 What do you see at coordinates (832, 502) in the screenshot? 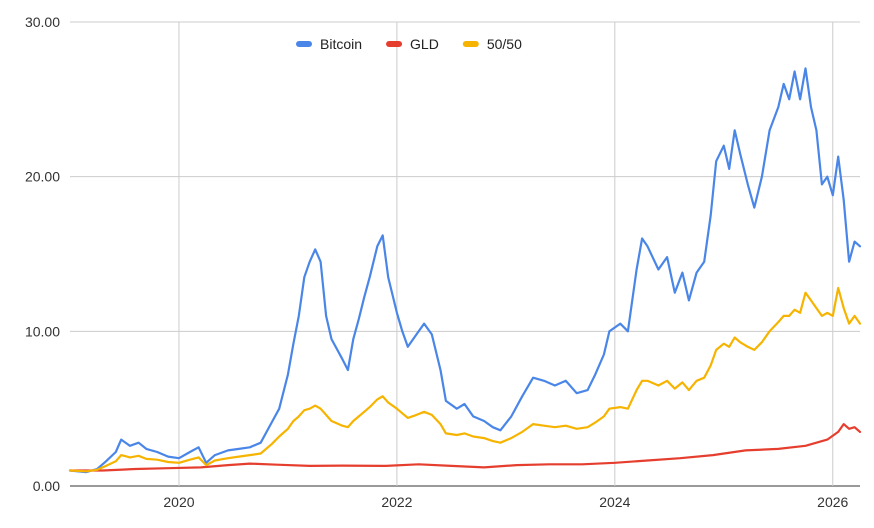
I see `x-tick-label: 2026` at bounding box center [832, 502].